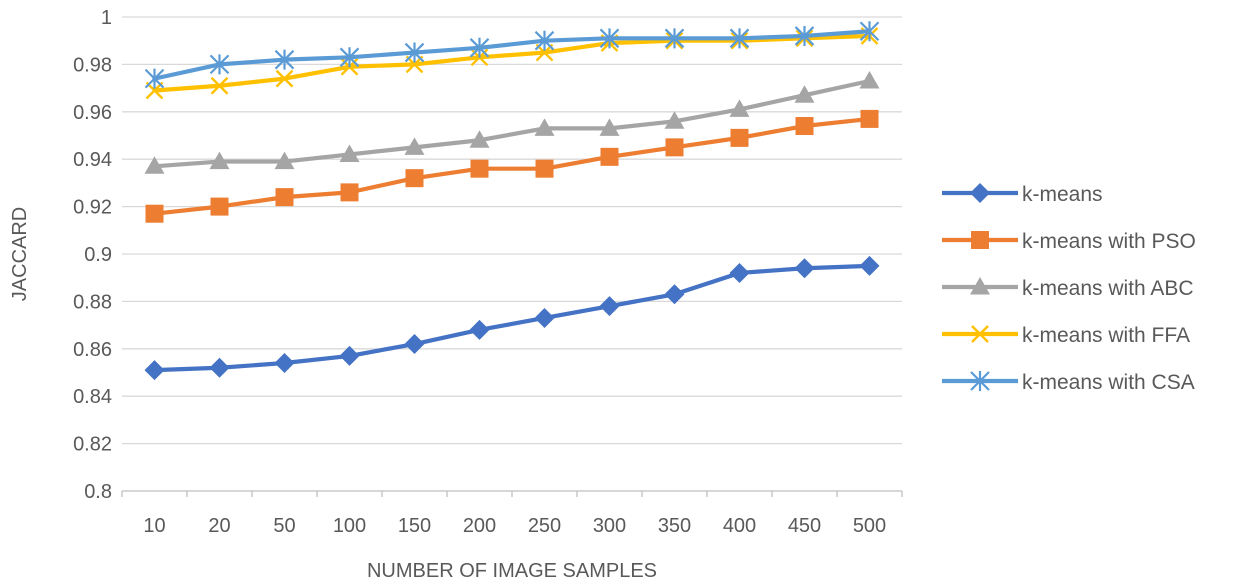 The image size is (1250, 585). I want to click on series-k-means, so click(512, 318).